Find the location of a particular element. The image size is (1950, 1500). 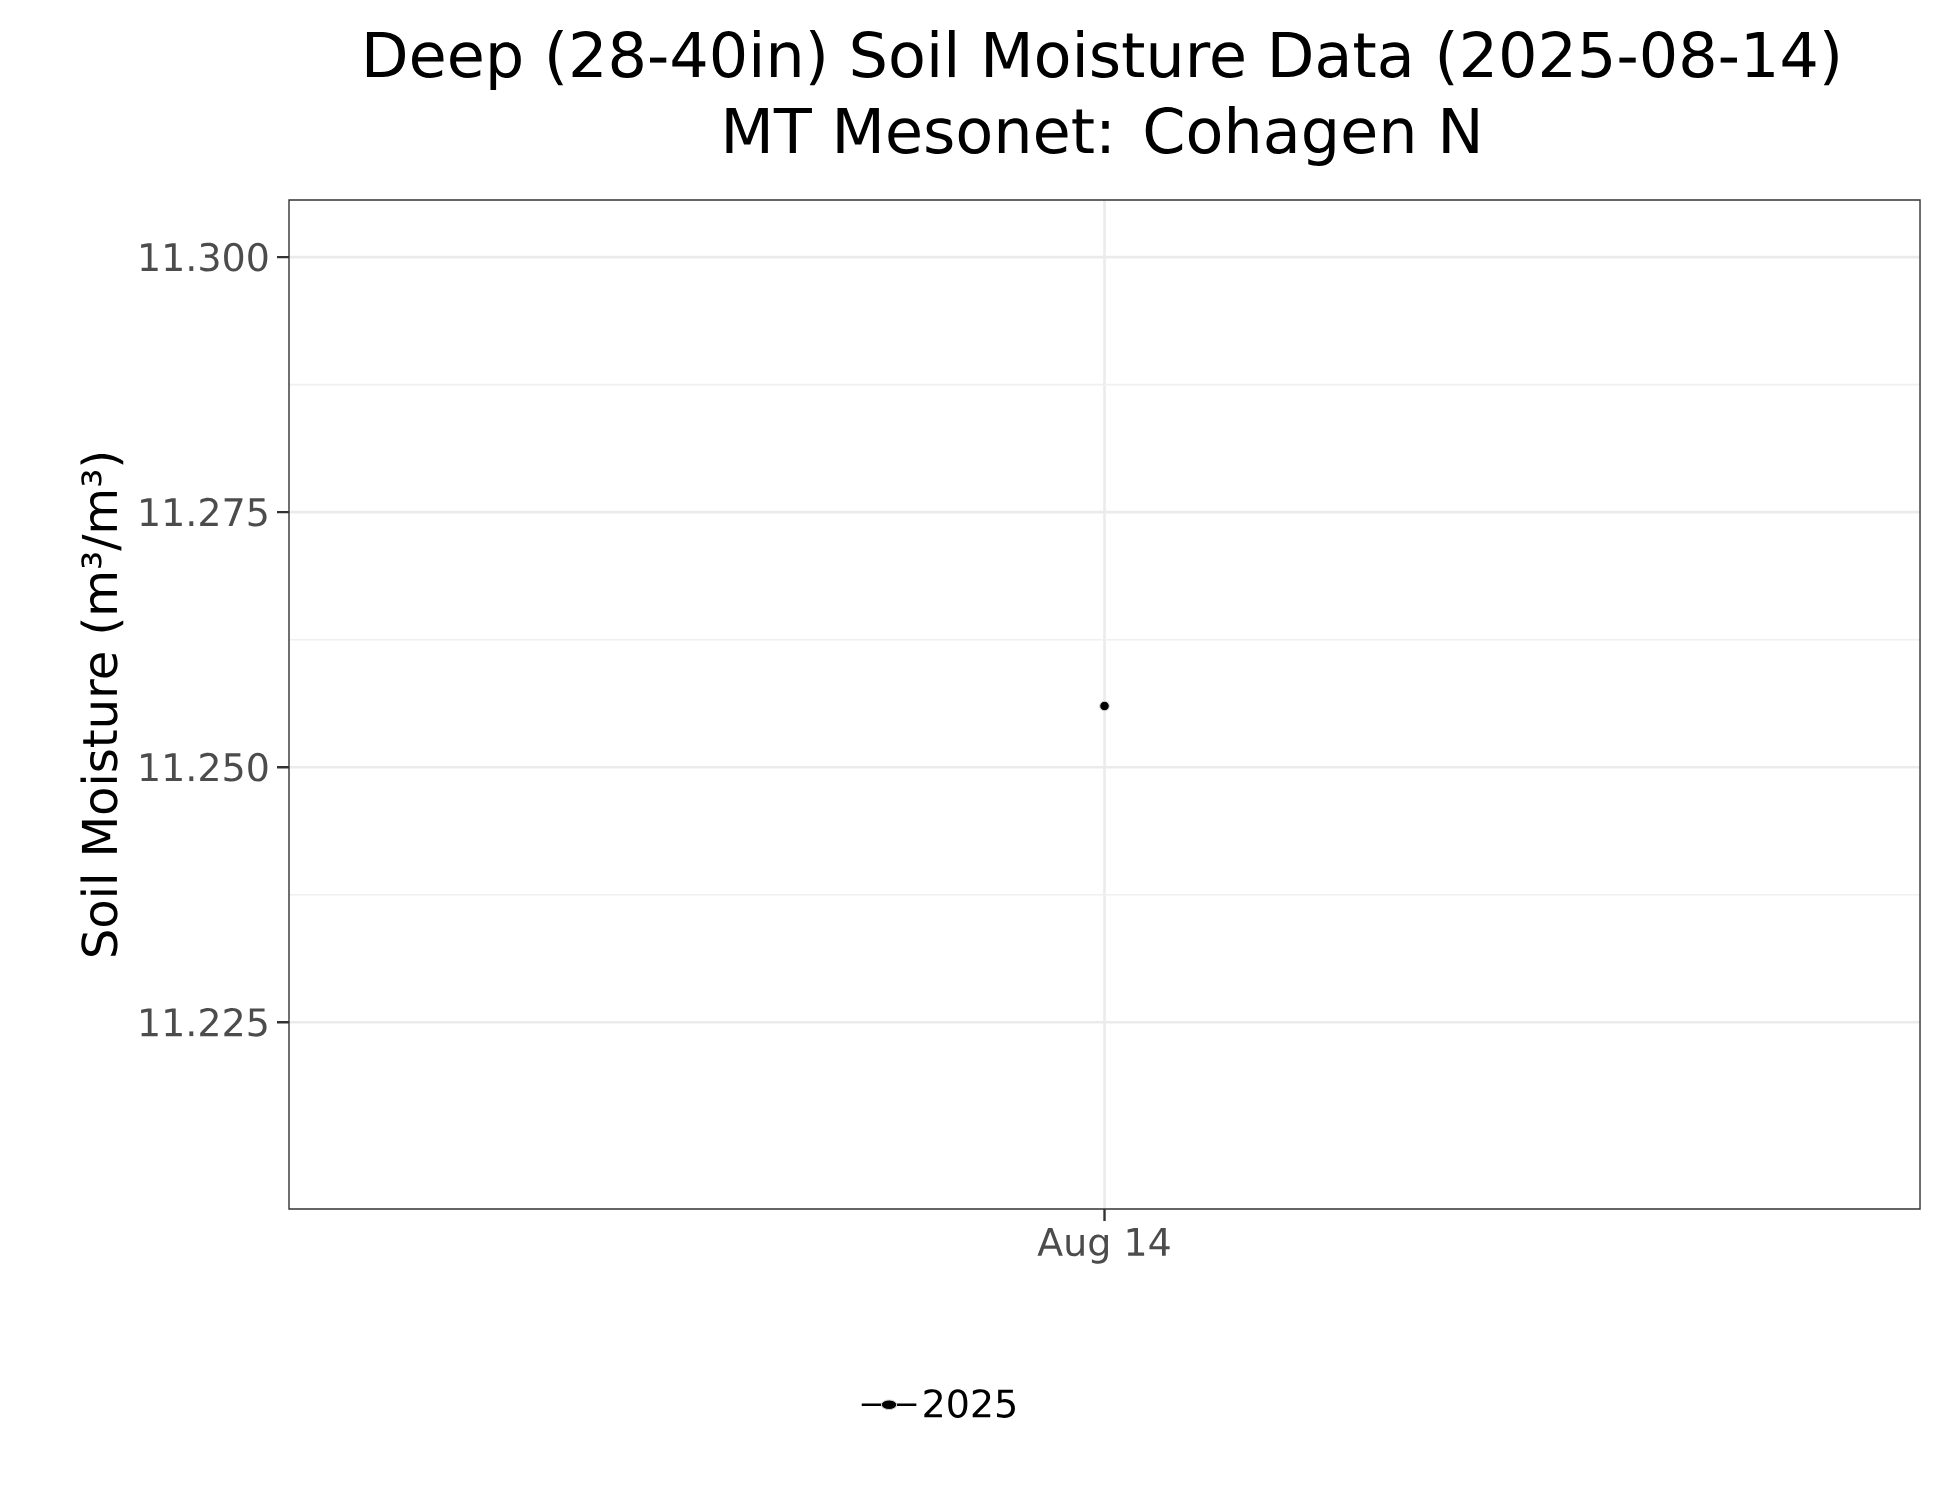

y-tick-label: 11.275 is located at coordinates (204, 512).